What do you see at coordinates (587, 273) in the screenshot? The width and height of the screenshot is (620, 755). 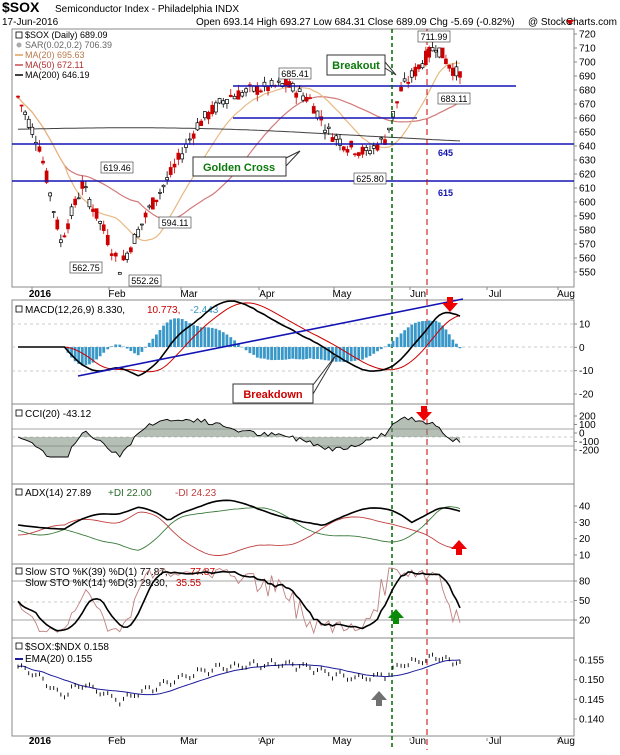 I see `price-y-tick-label: 550` at bounding box center [587, 273].